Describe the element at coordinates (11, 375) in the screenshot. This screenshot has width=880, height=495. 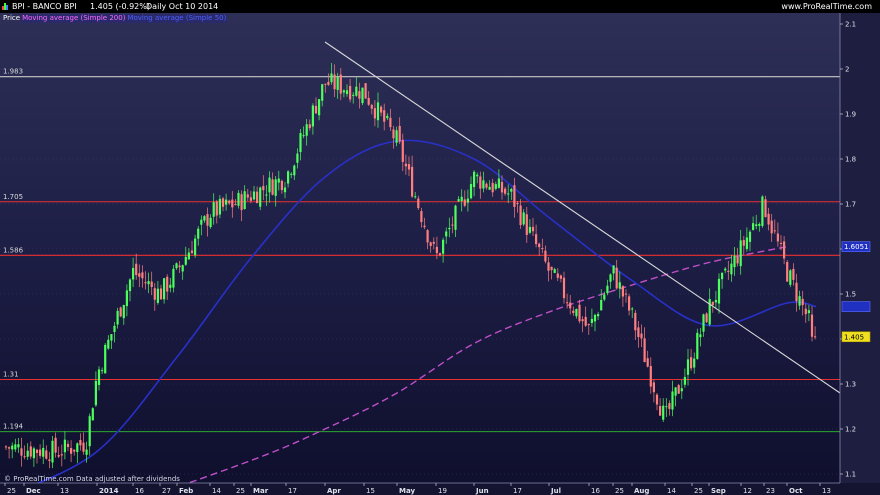
I see `hline-label: 1.31` at that location.